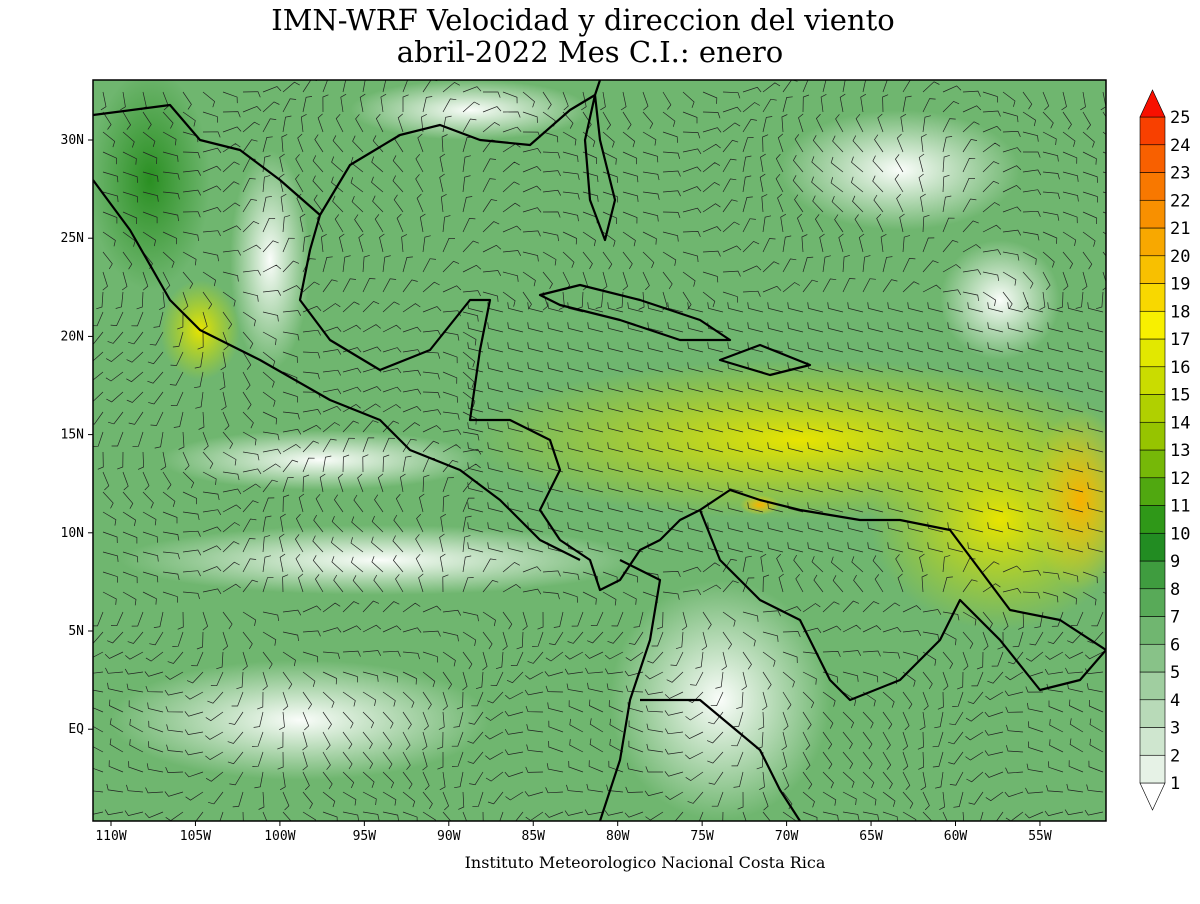  What do you see at coordinates (1175, 784) in the screenshot?
I see `colorbar-label: 1` at bounding box center [1175, 784].